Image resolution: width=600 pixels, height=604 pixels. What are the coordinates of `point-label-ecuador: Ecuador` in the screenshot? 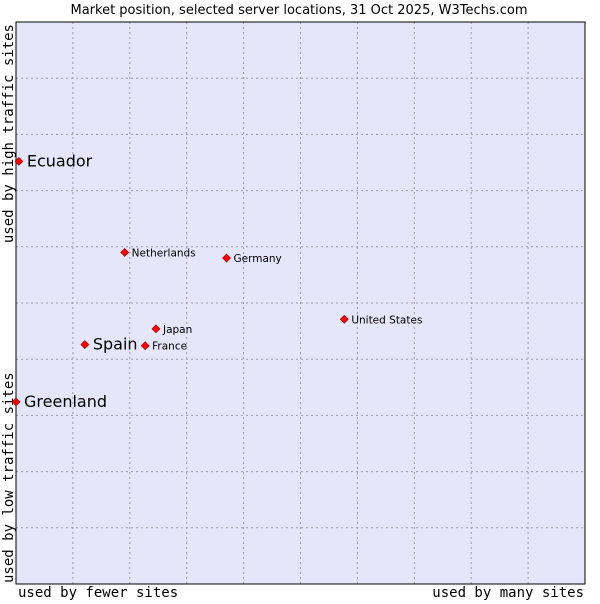 It's located at (60, 160).